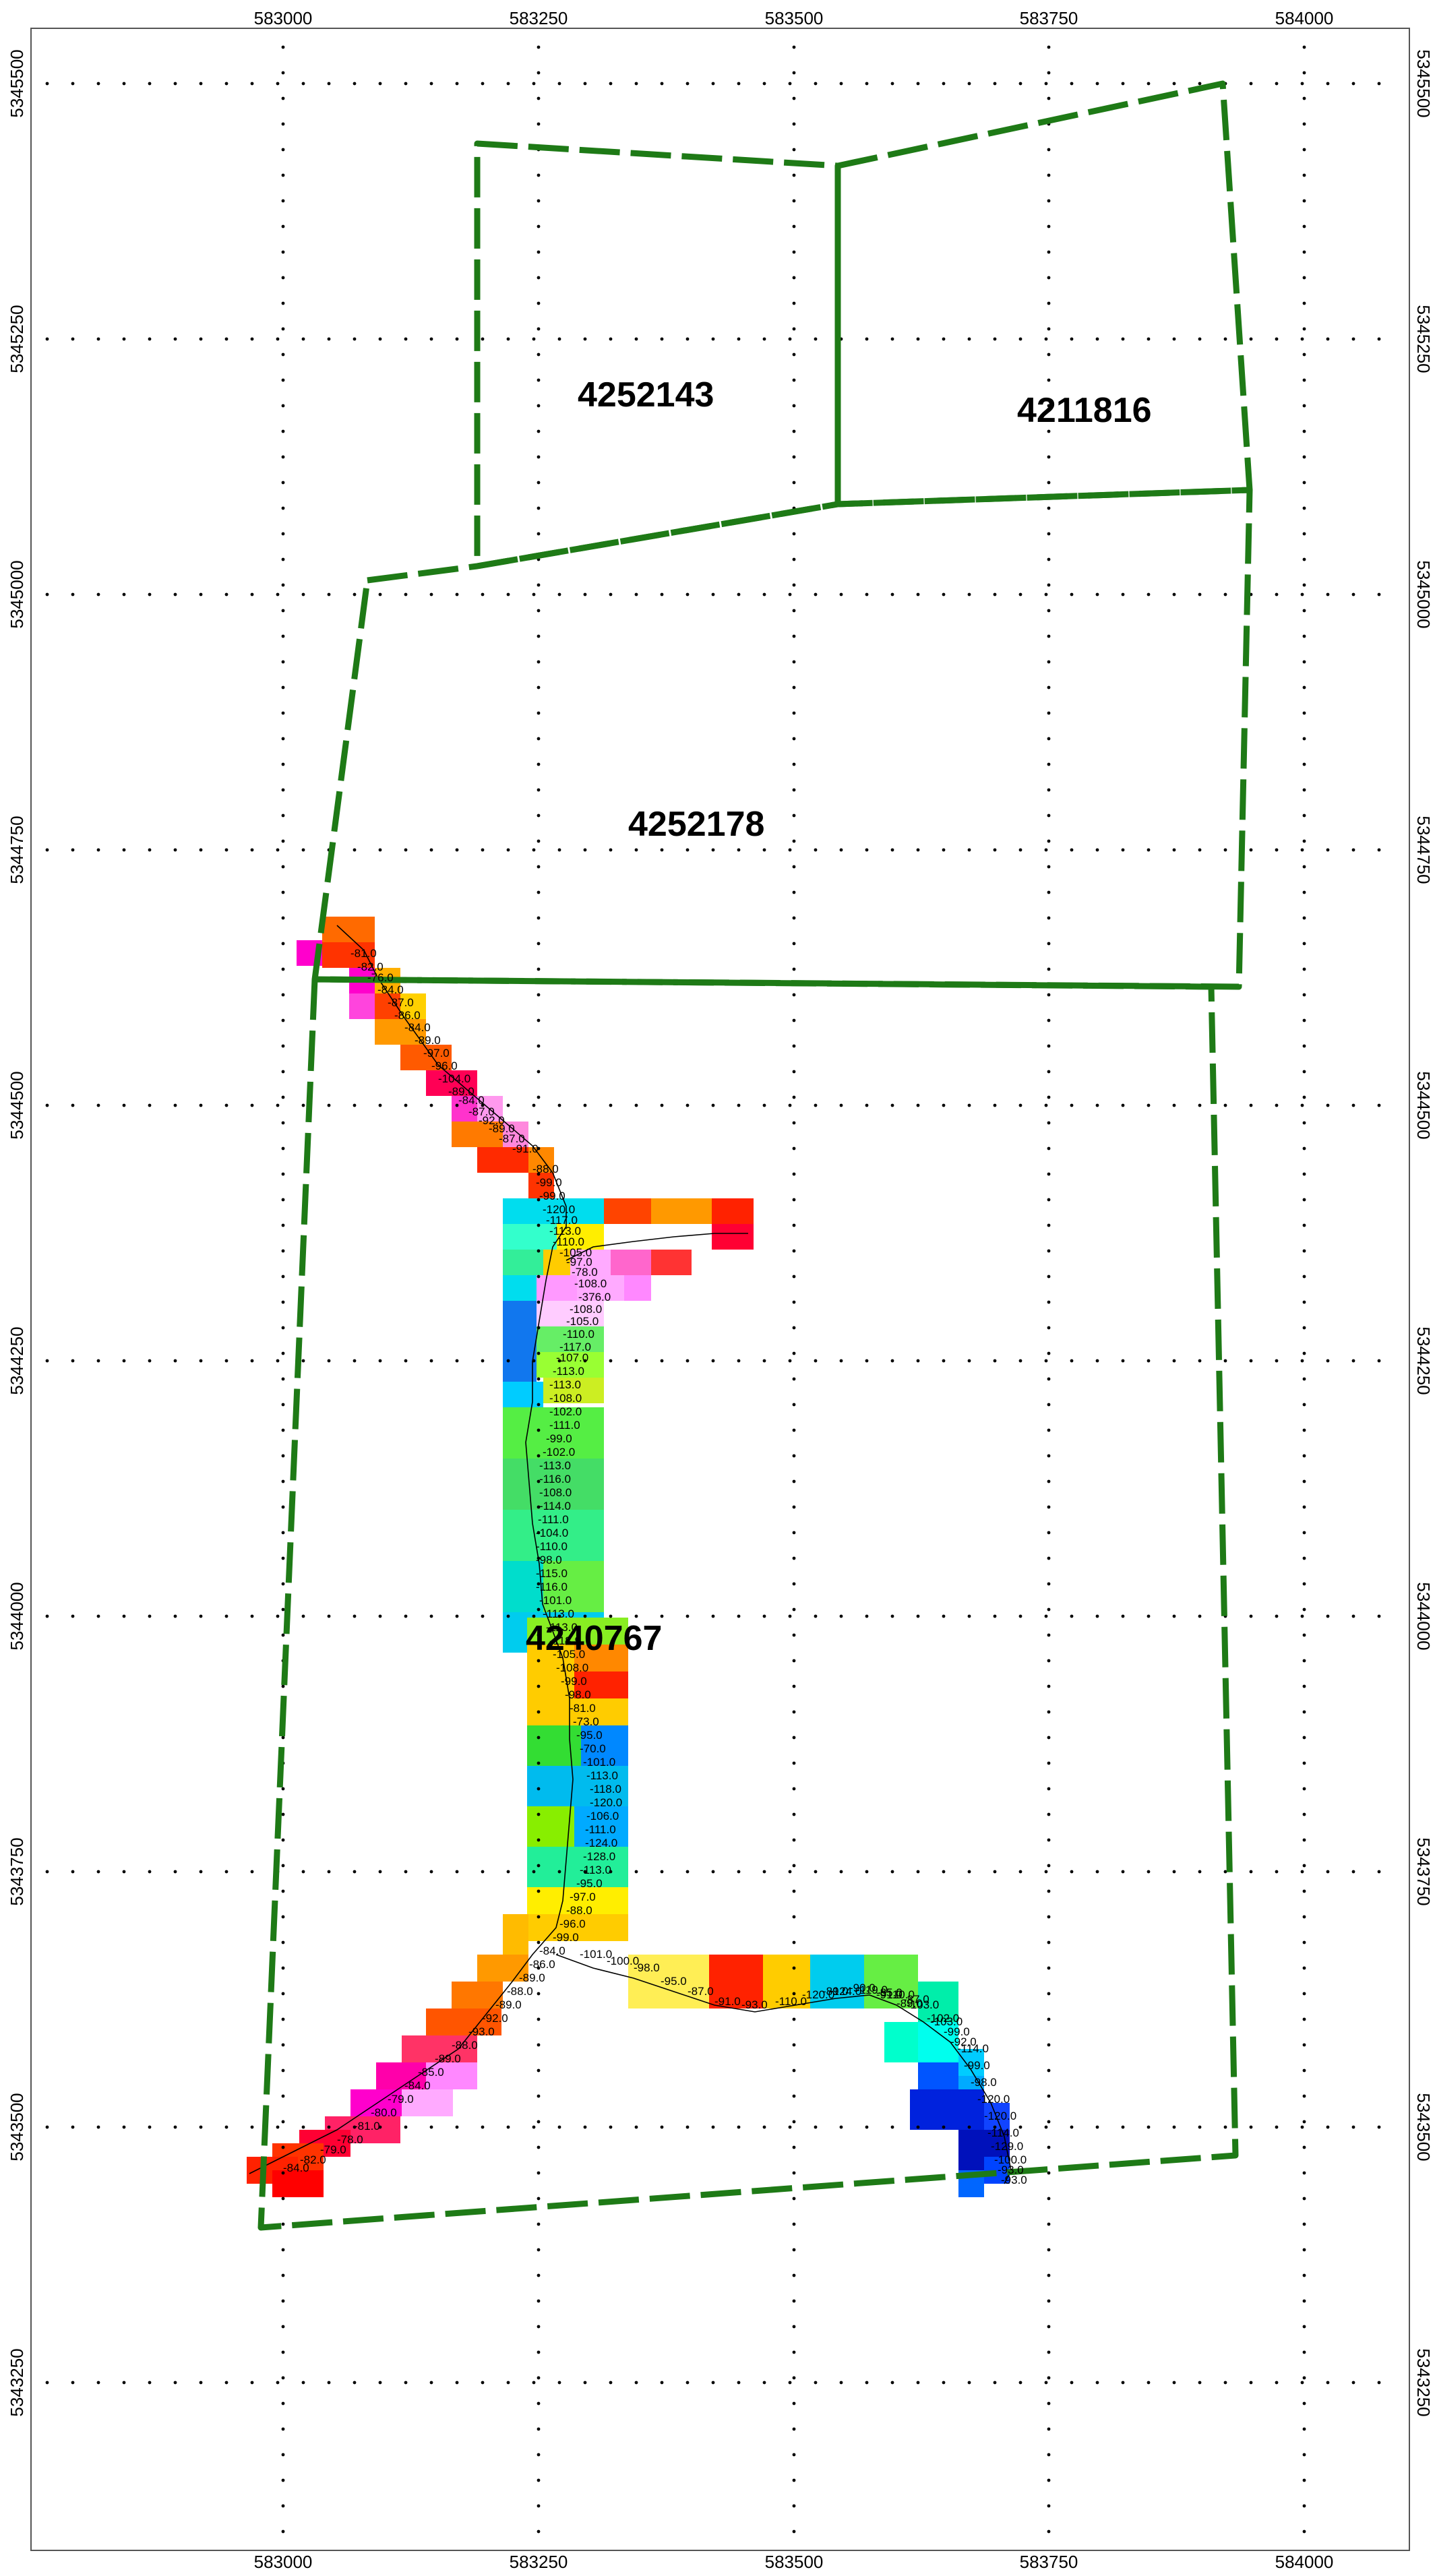  I want to click on survey-value-label: -97.0, so click(436, 1054).